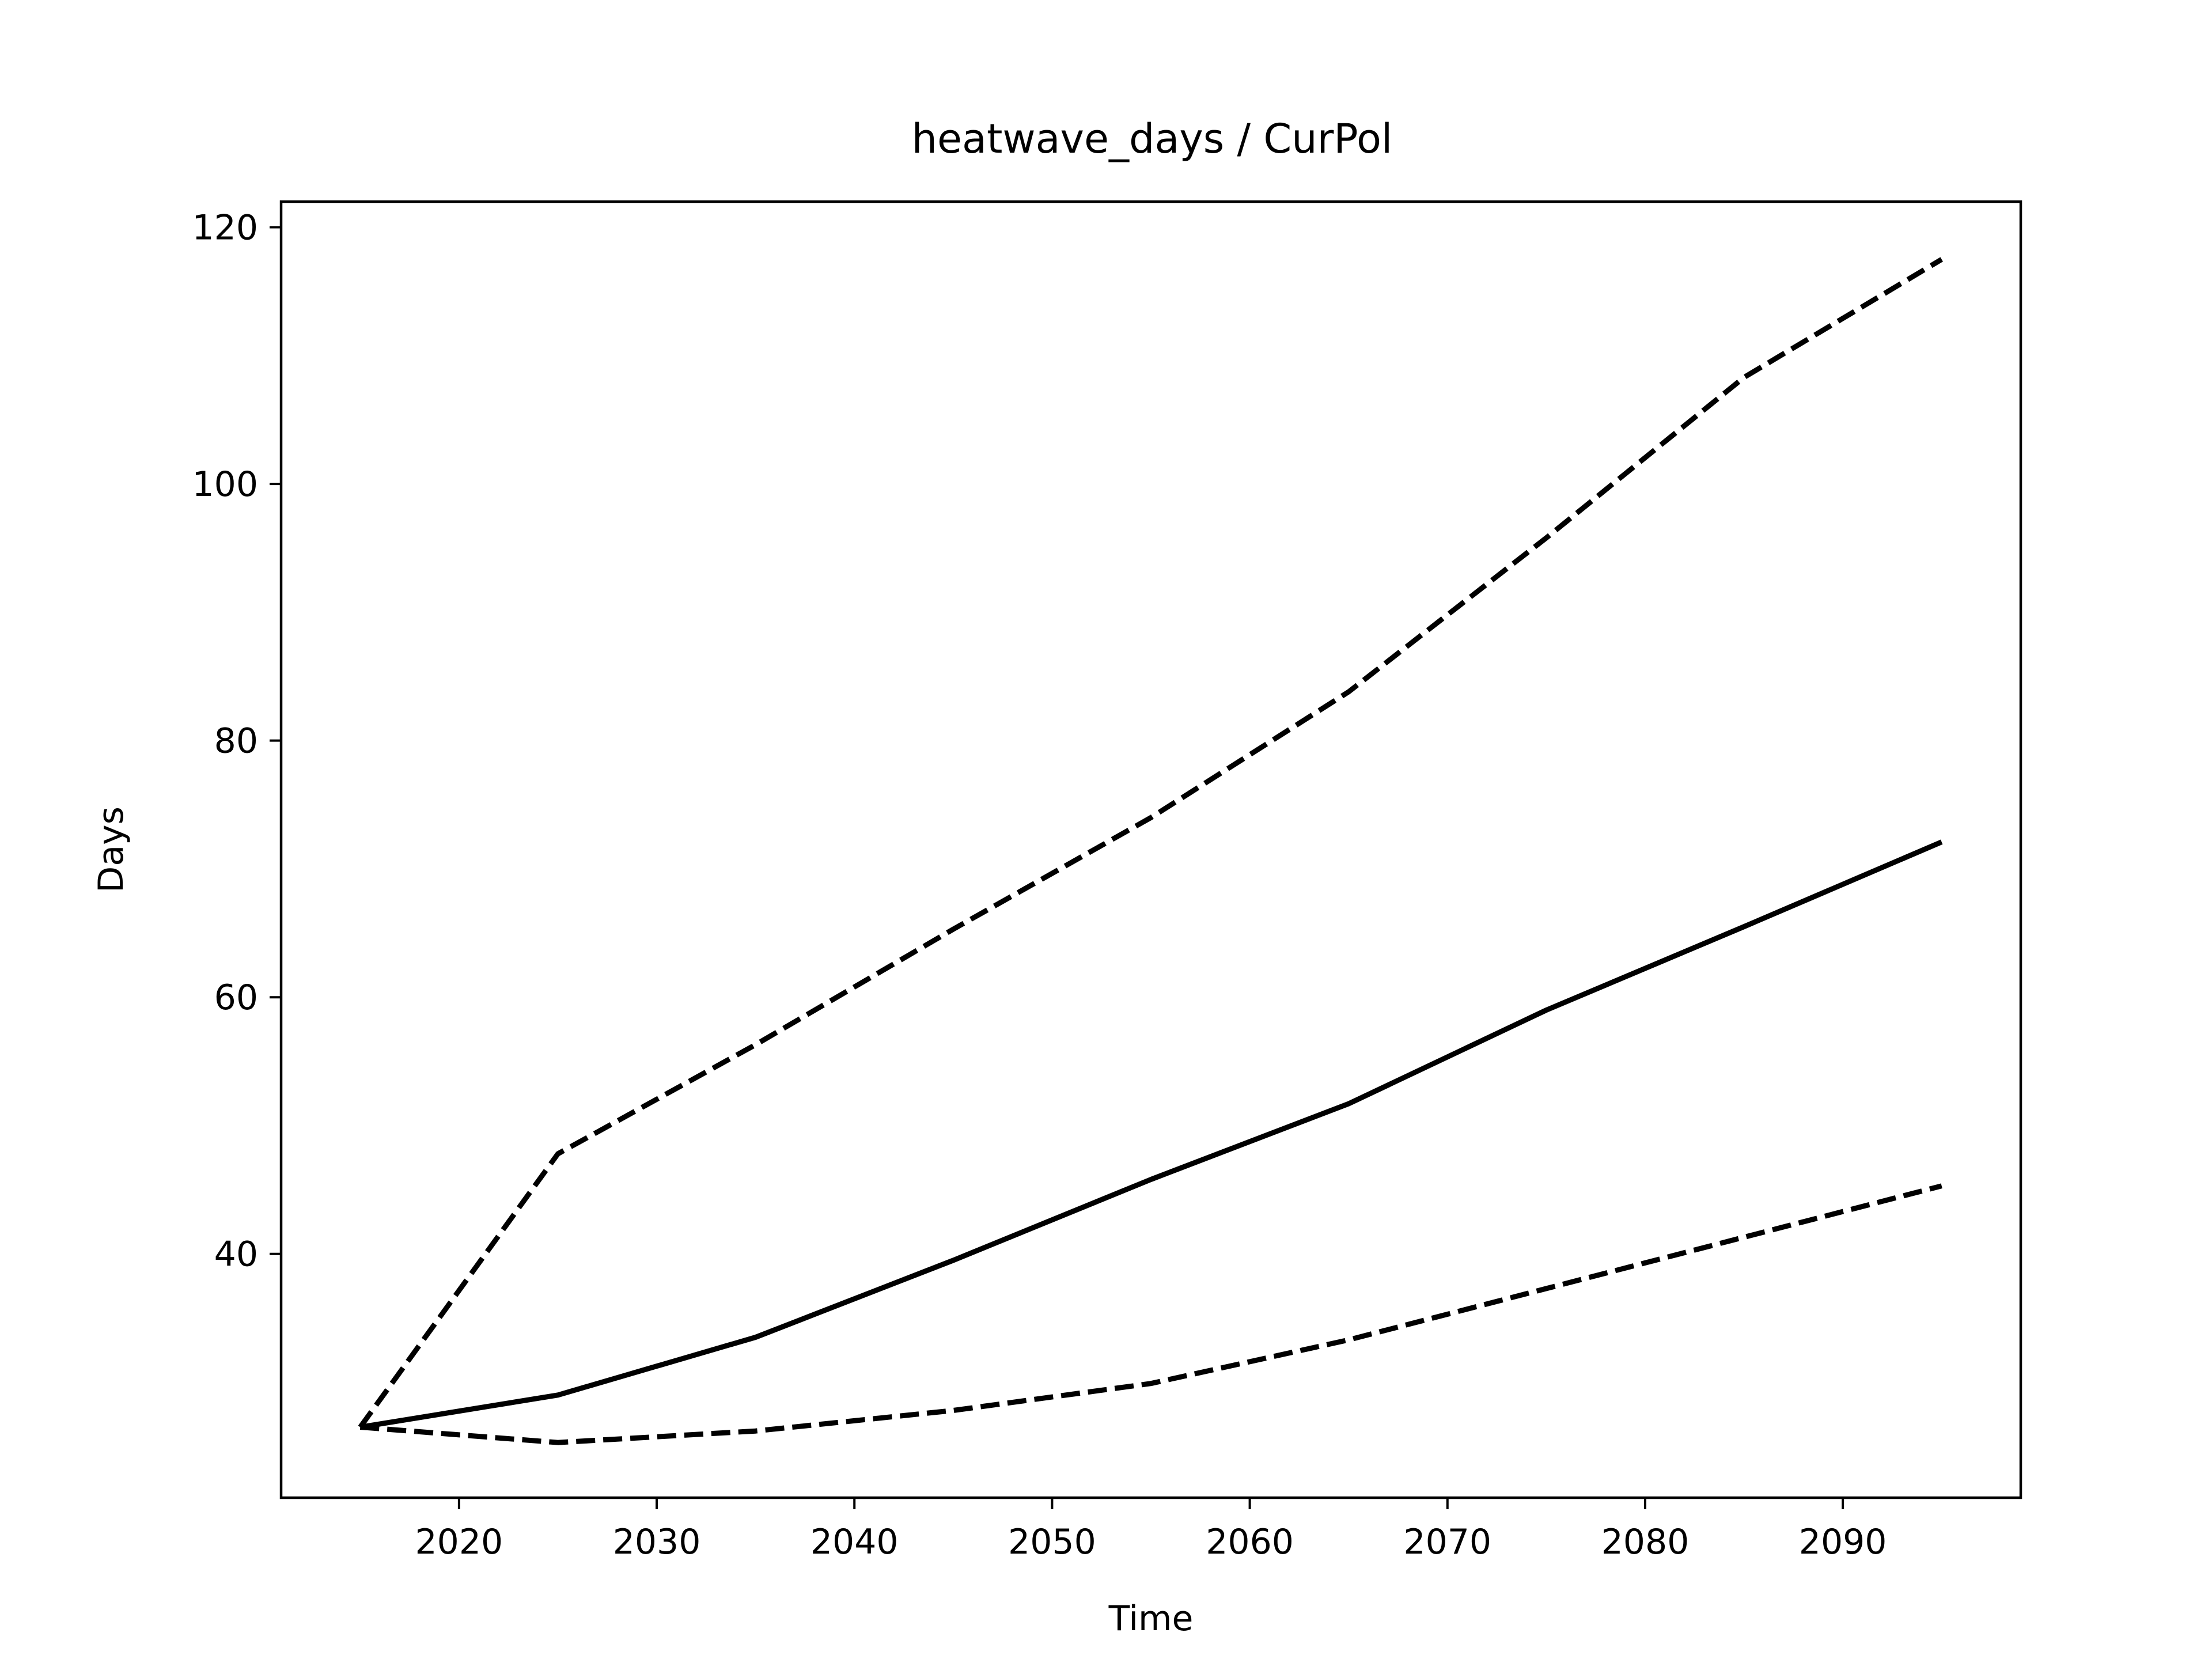 The width and height of the screenshot is (2212, 1659). Describe the element at coordinates (459, 1542) in the screenshot. I see `x-tick-label: 2020` at that location.